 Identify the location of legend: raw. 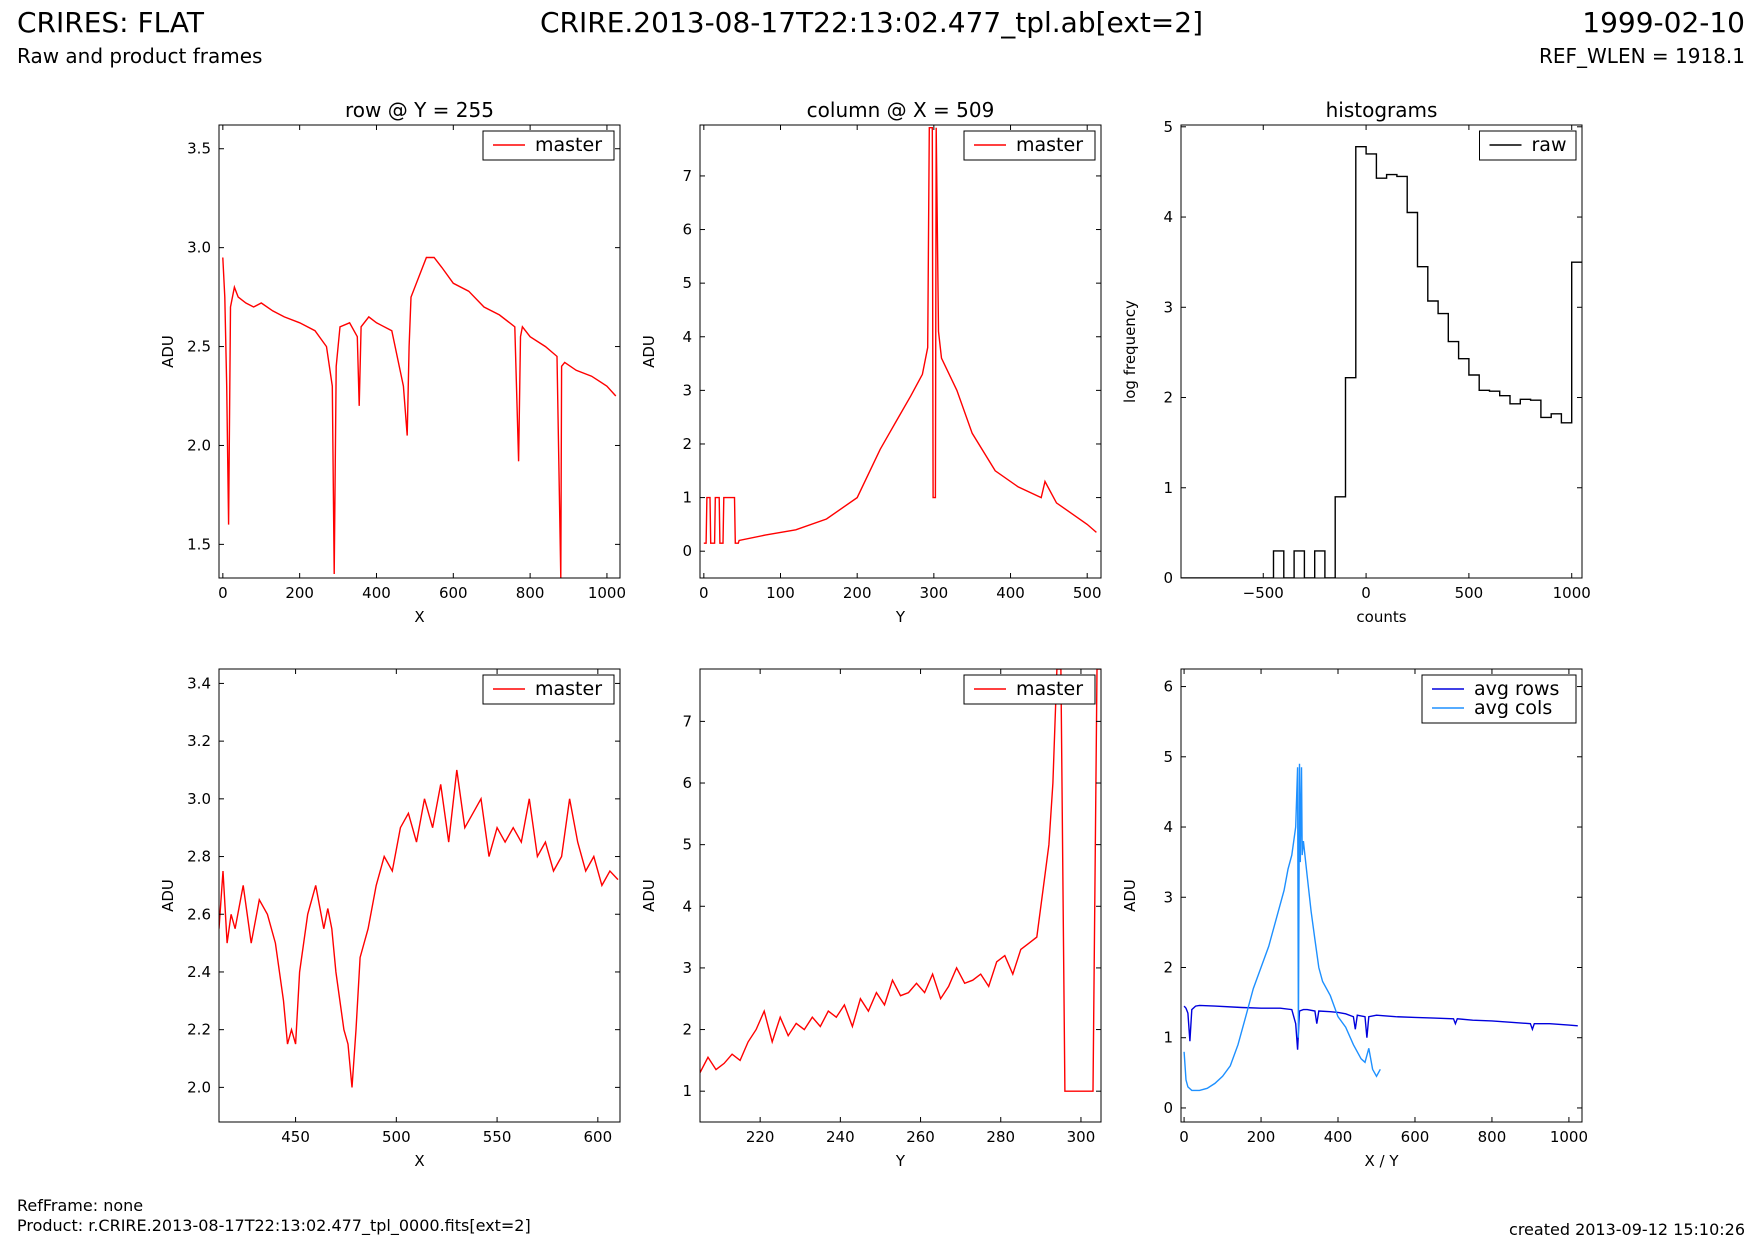
(1528, 145).